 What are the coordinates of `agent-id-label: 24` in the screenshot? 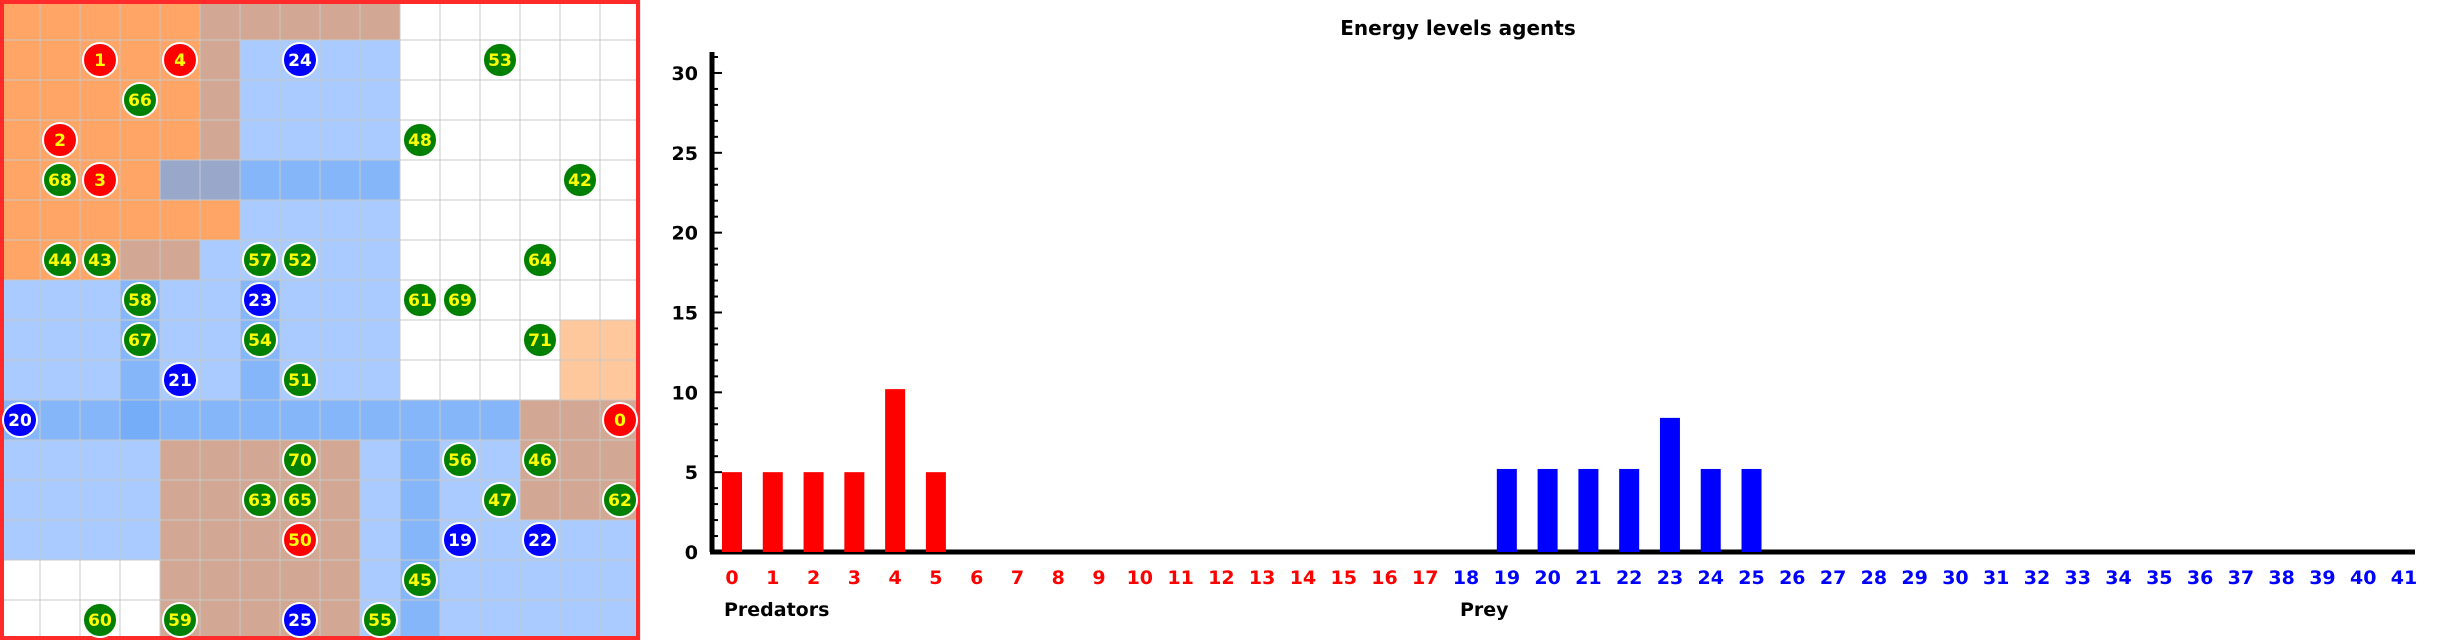 It's located at (300, 61).